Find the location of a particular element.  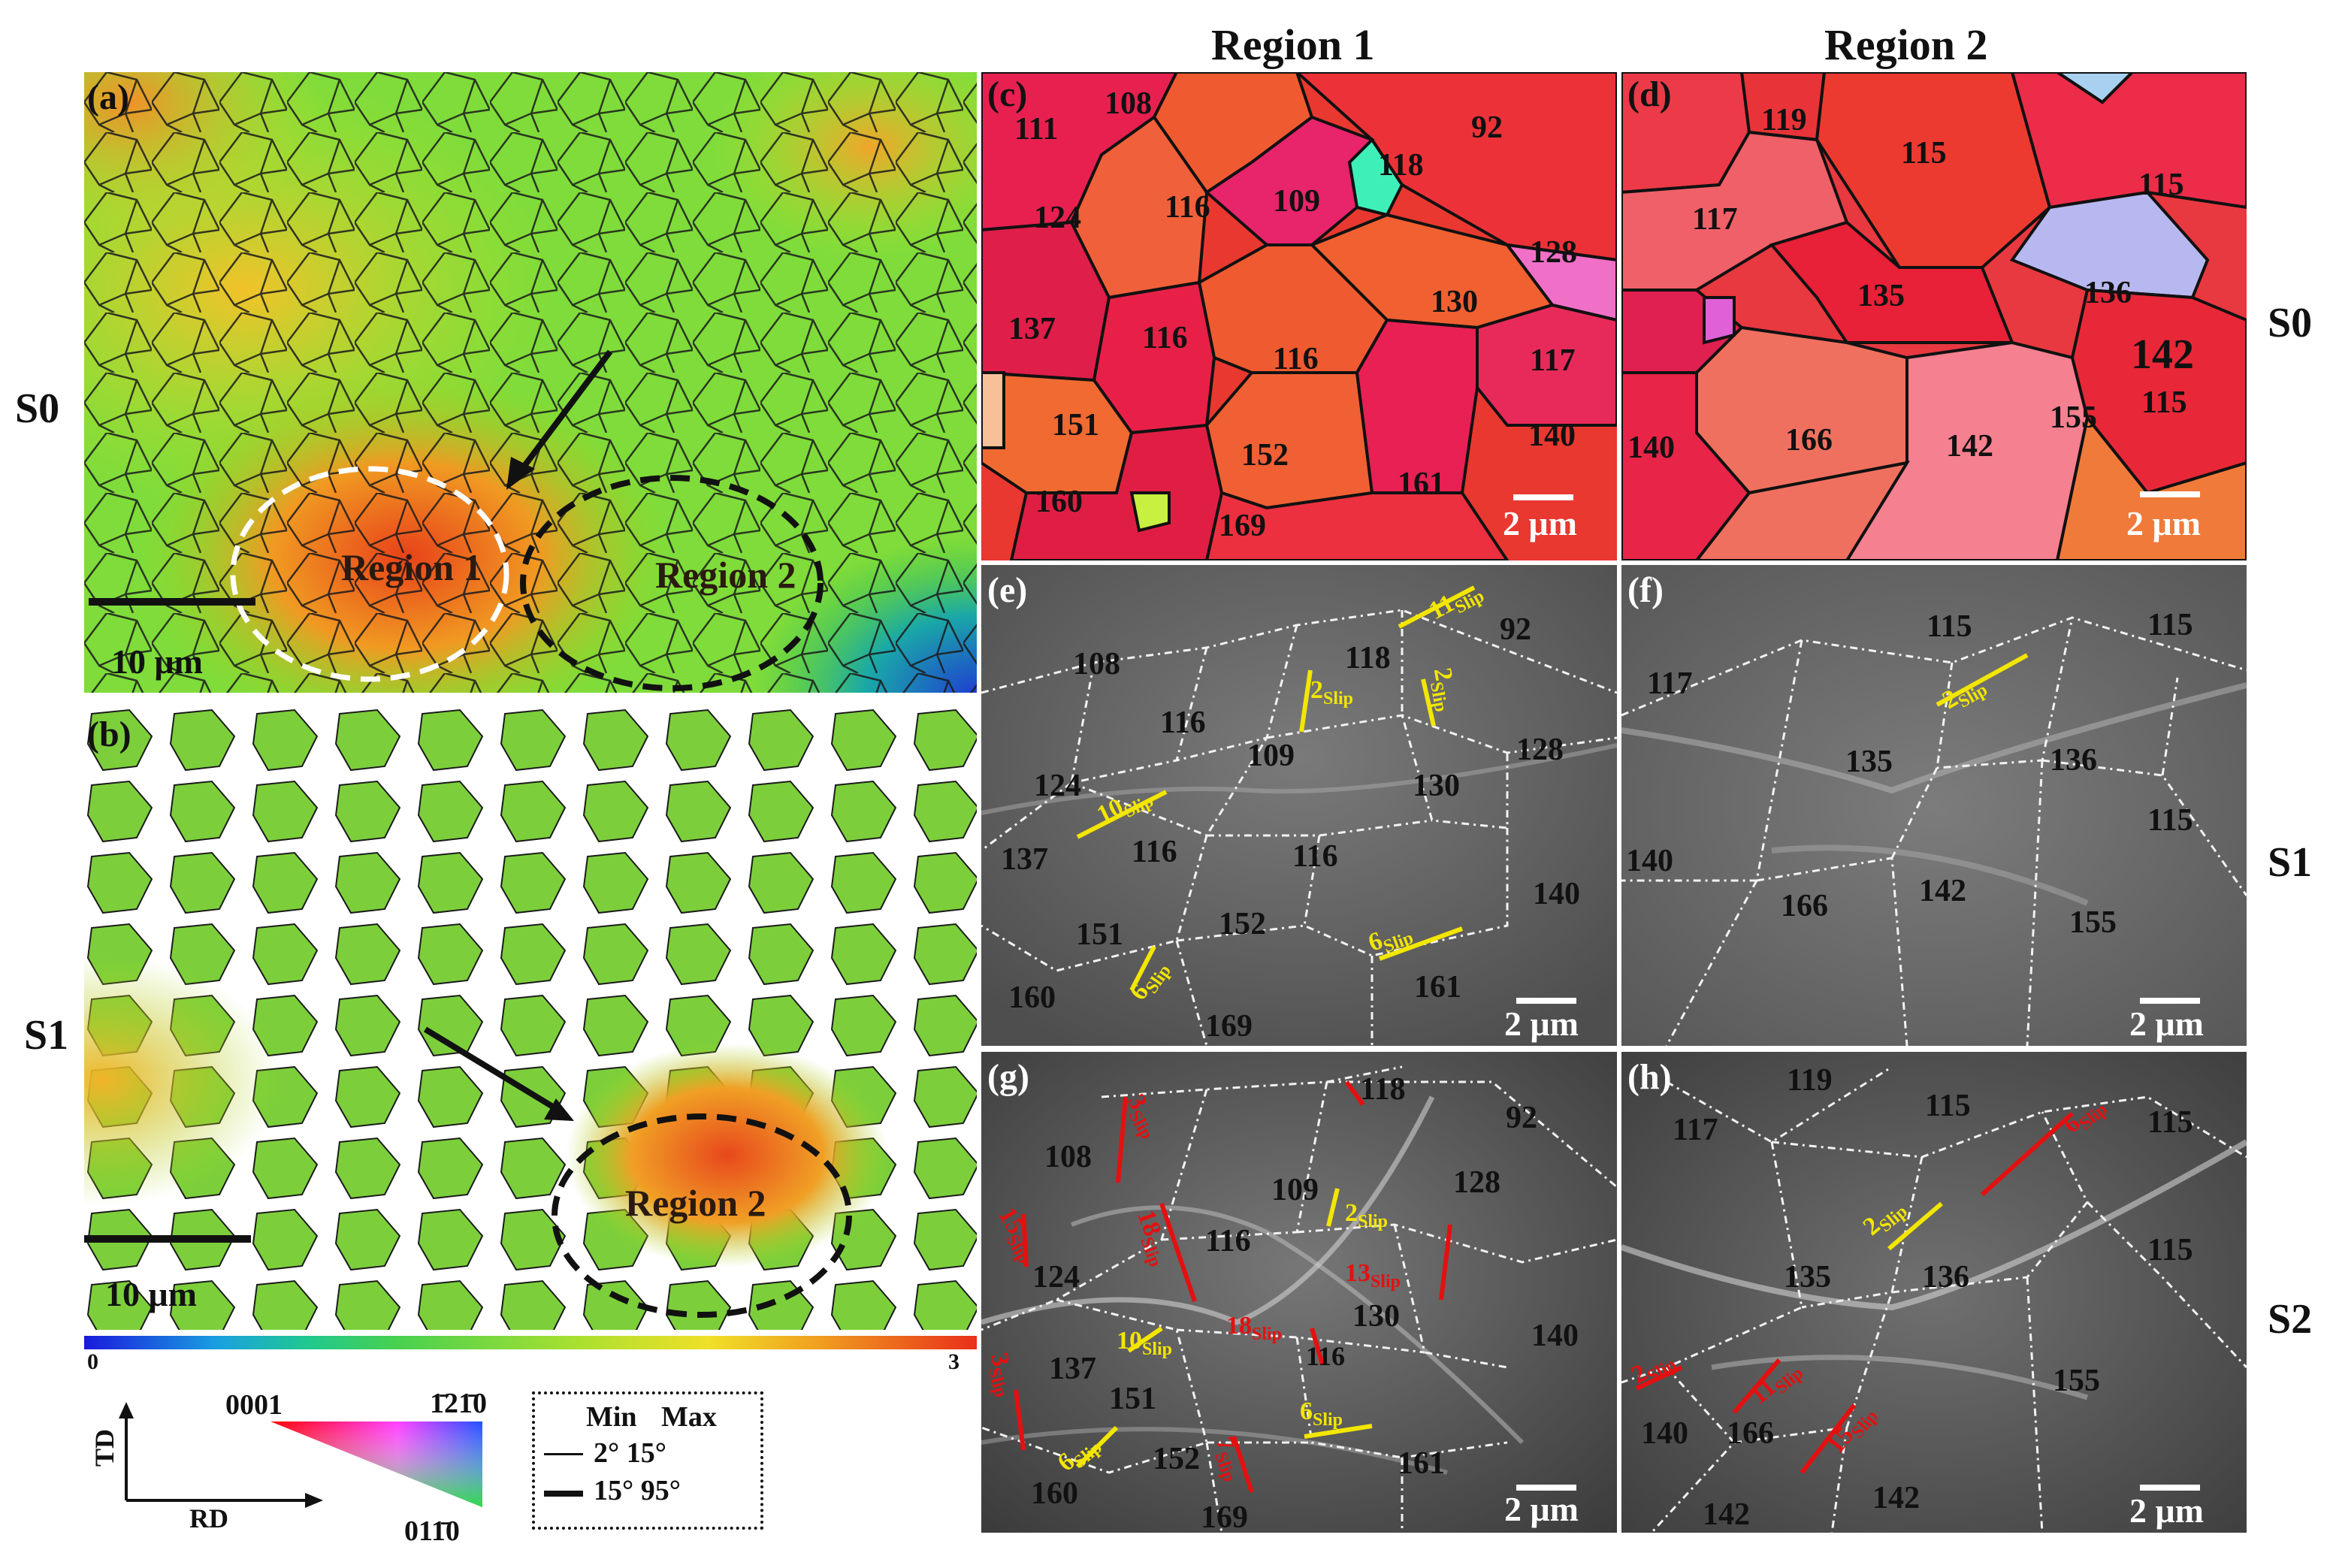

panel-g-grain: 140 is located at coordinates (1555, 1336).